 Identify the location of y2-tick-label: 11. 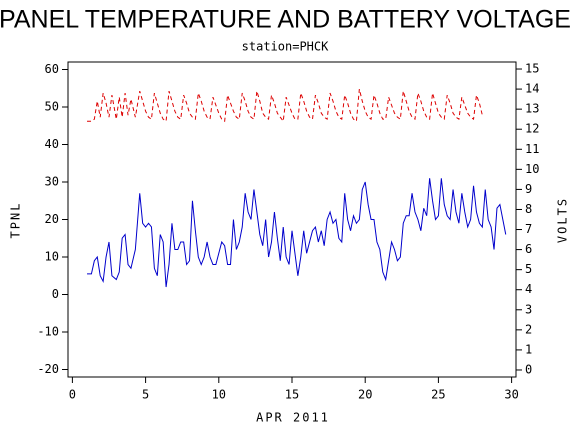
(532, 149).